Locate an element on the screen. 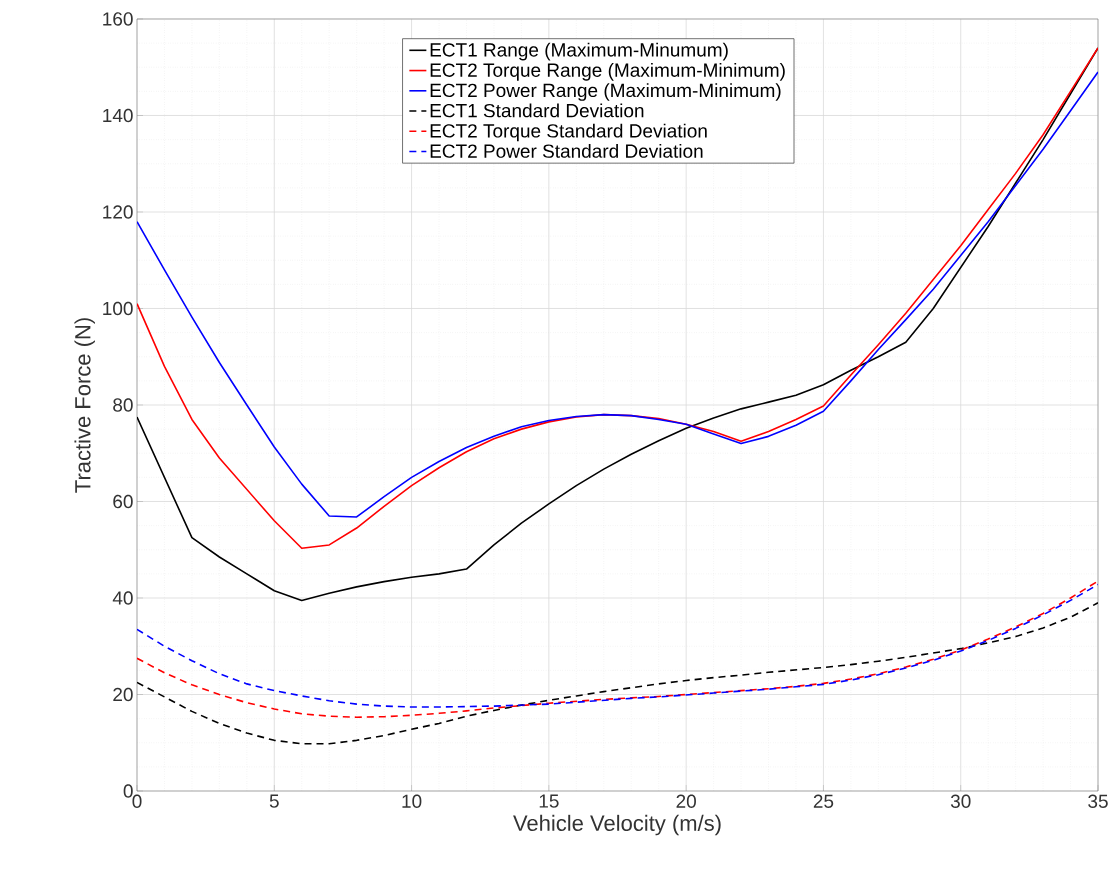 This screenshot has height=886, width=1118. x-tick-label: 25 is located at coordinates (823, 801).